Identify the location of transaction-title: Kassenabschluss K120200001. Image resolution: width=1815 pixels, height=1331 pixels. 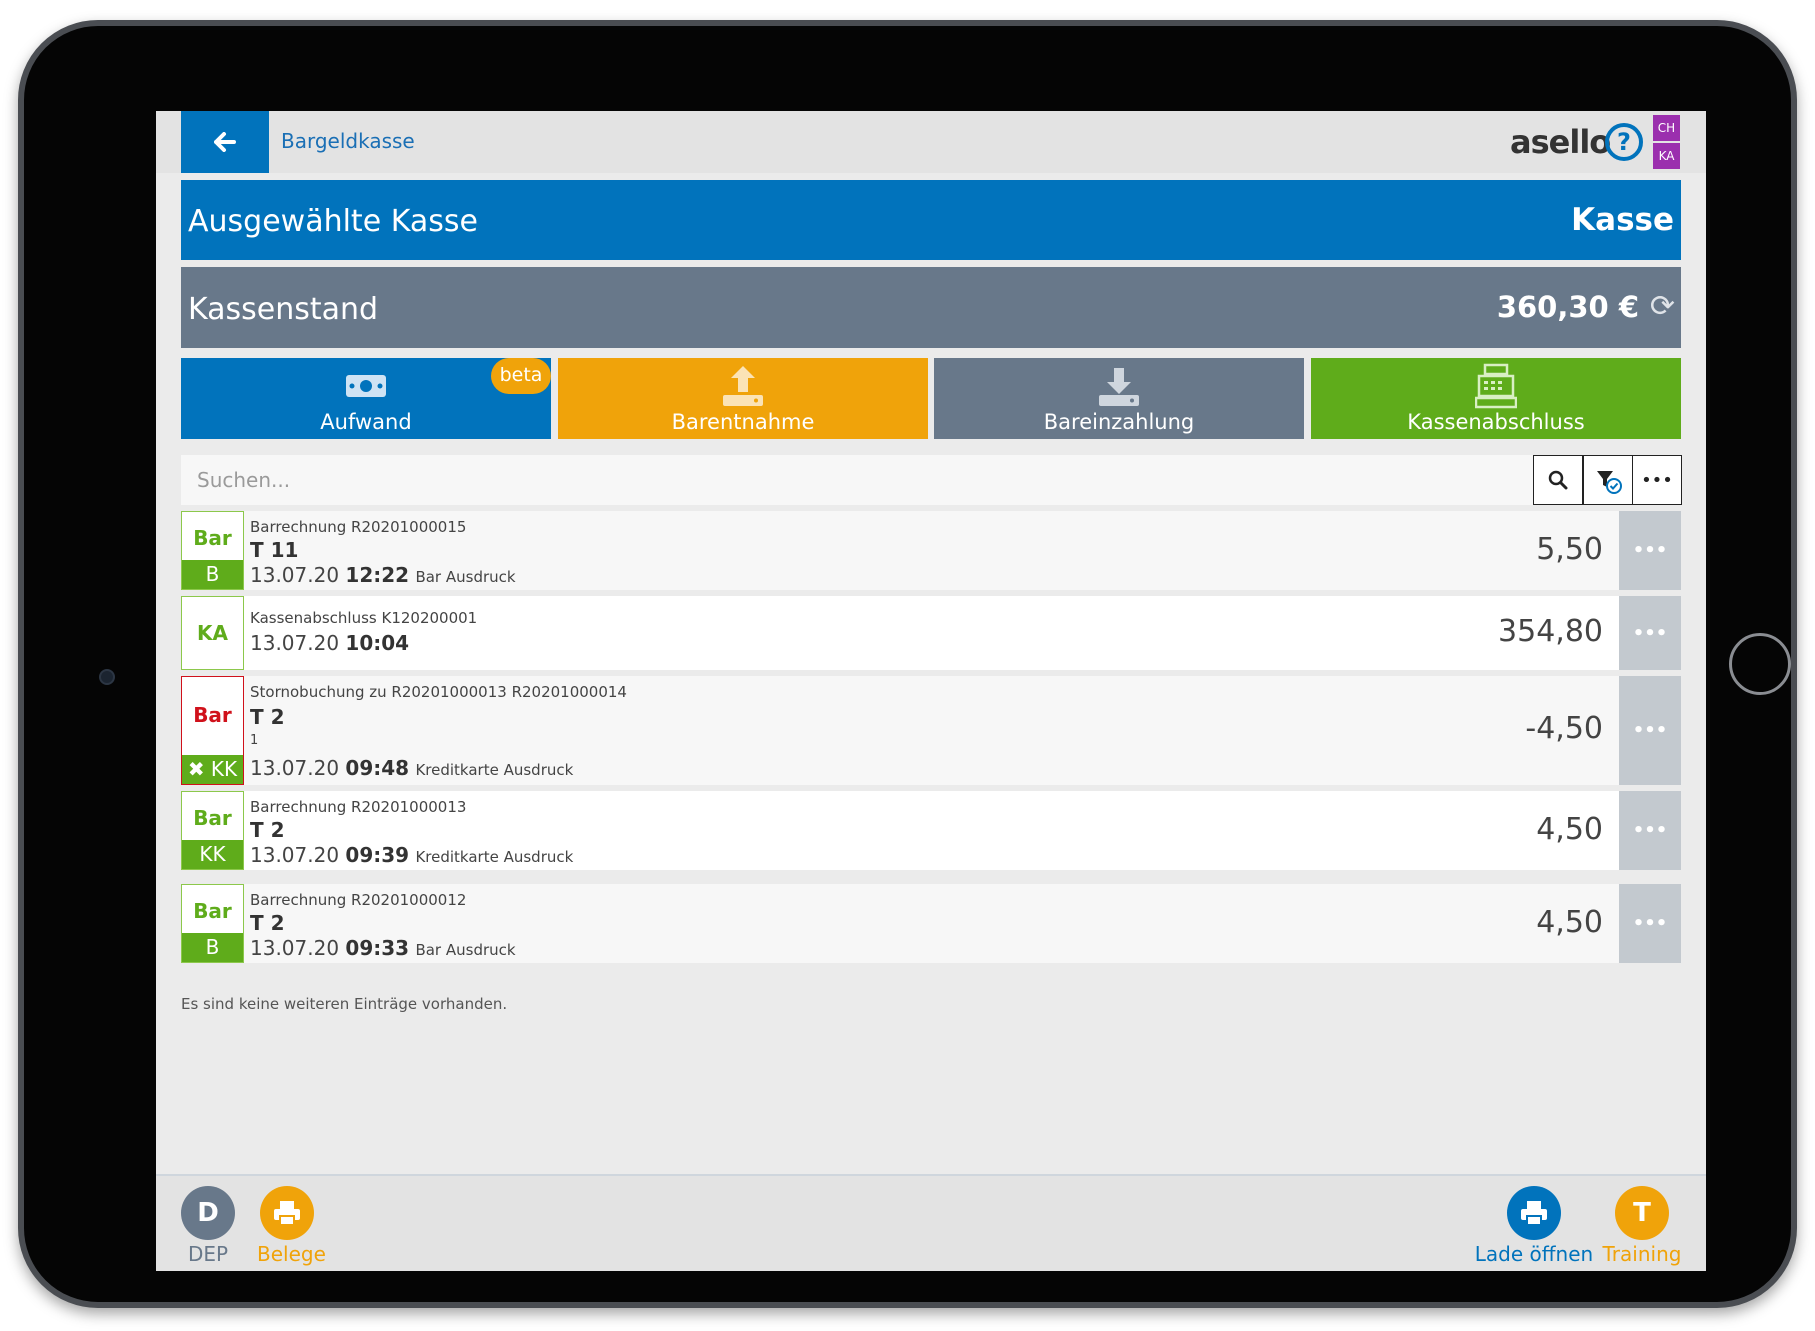
(364, 618).